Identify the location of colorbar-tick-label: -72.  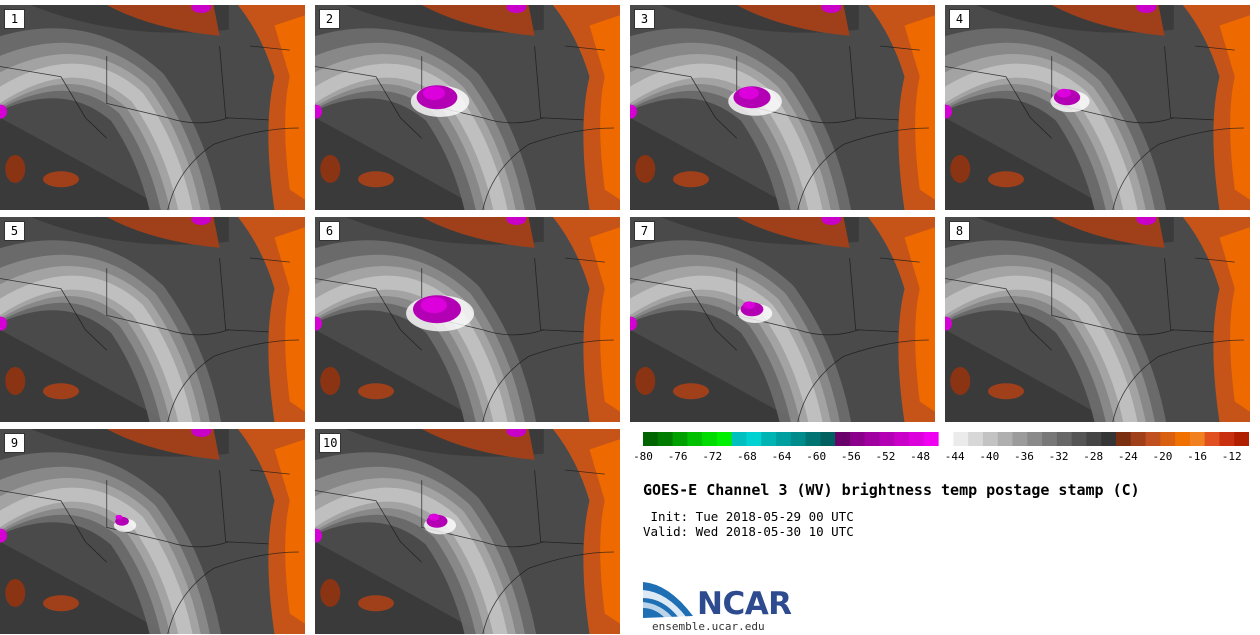
(712, 456).